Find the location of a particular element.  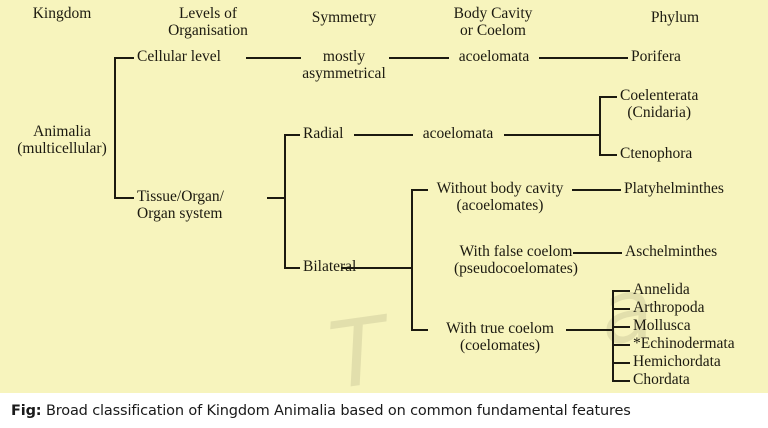

node-with-true-coelom: With true coelom (coelomates) is located at coordinates (500, 337).